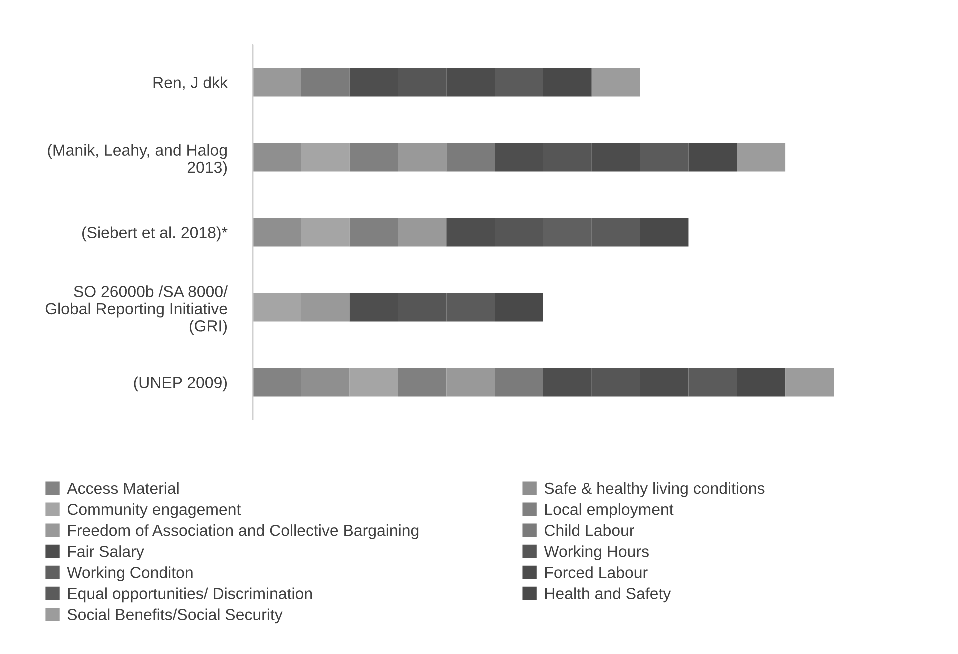 This screenshot has height=654, width=958. I want to click on legend-label: Working Conditon, so click(130, 574).